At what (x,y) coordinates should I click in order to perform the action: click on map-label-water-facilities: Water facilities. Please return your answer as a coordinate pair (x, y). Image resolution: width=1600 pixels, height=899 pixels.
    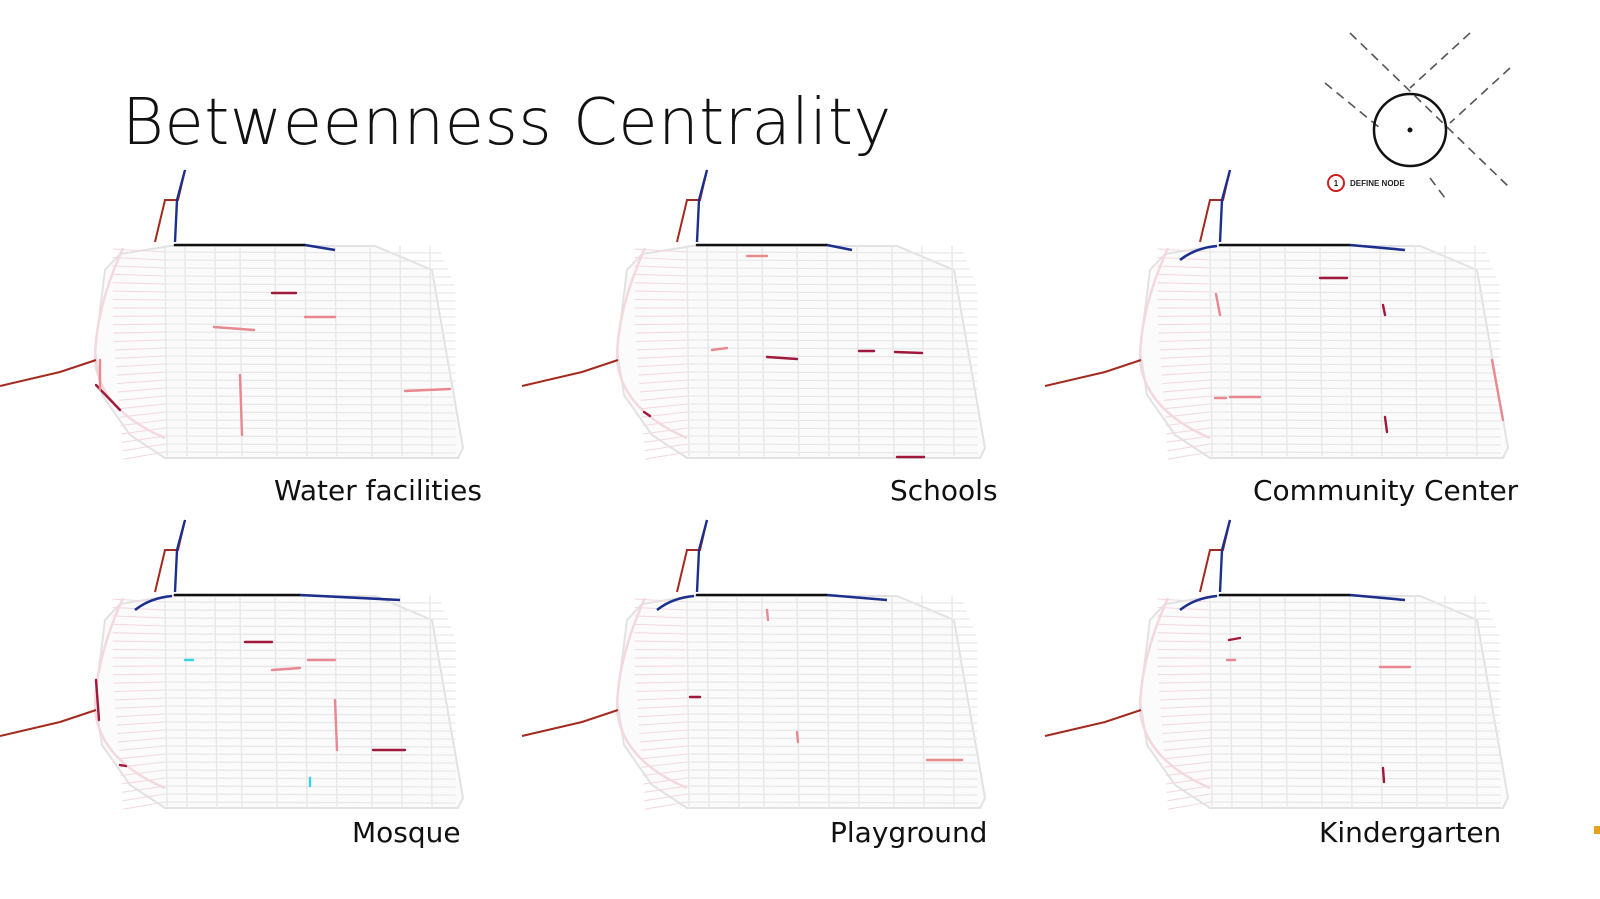
    Looking at the image, I should click on (378, 490).